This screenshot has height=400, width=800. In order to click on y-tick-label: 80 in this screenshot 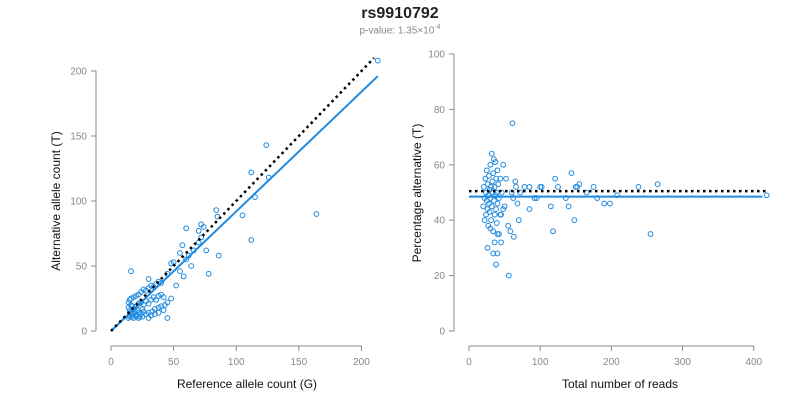, I will do `click(440, 110)`.